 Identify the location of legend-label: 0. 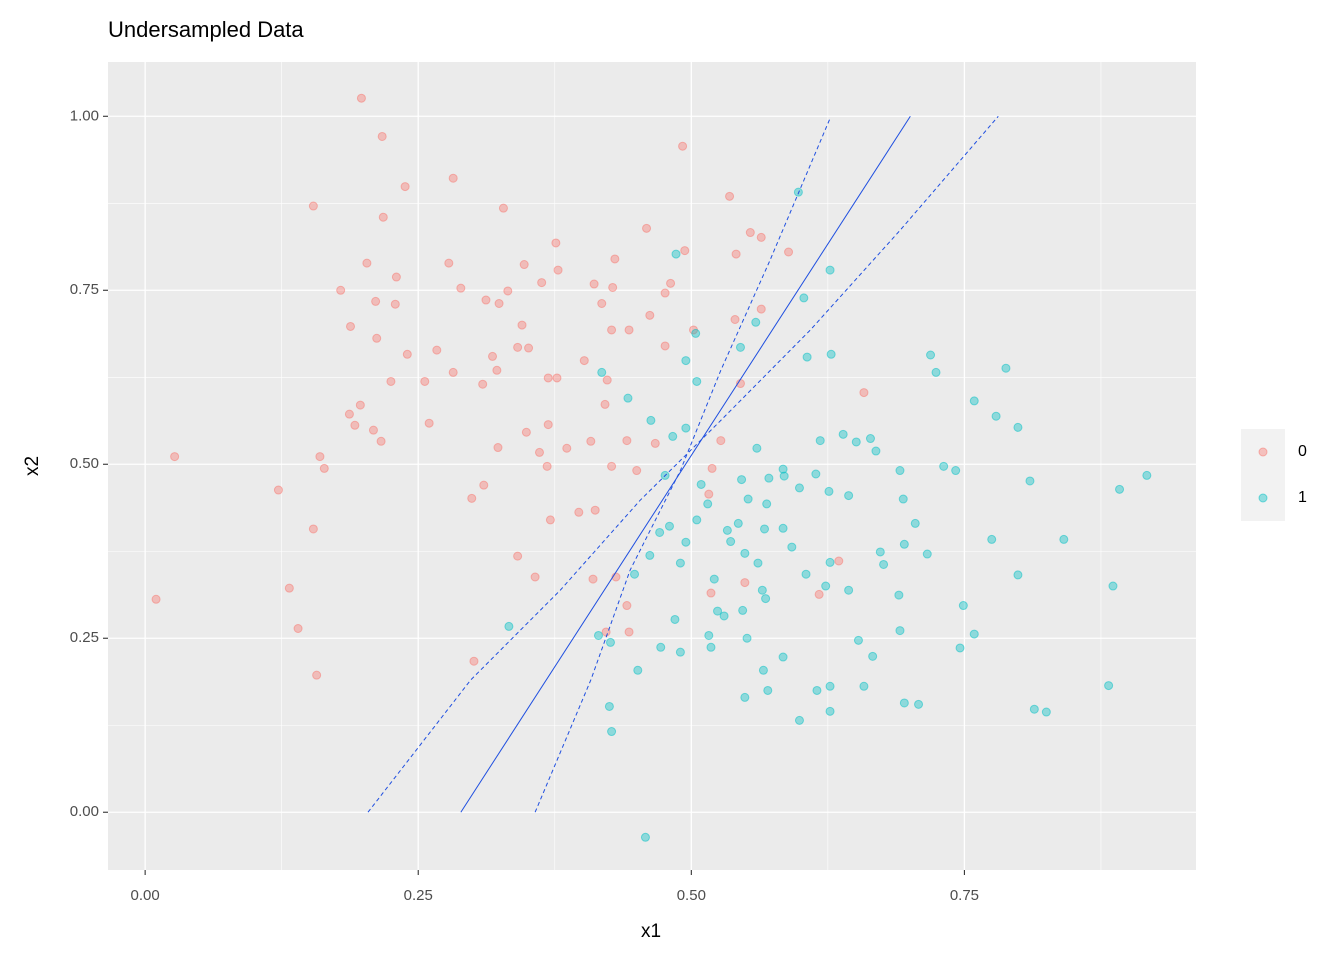
(1302, 451).